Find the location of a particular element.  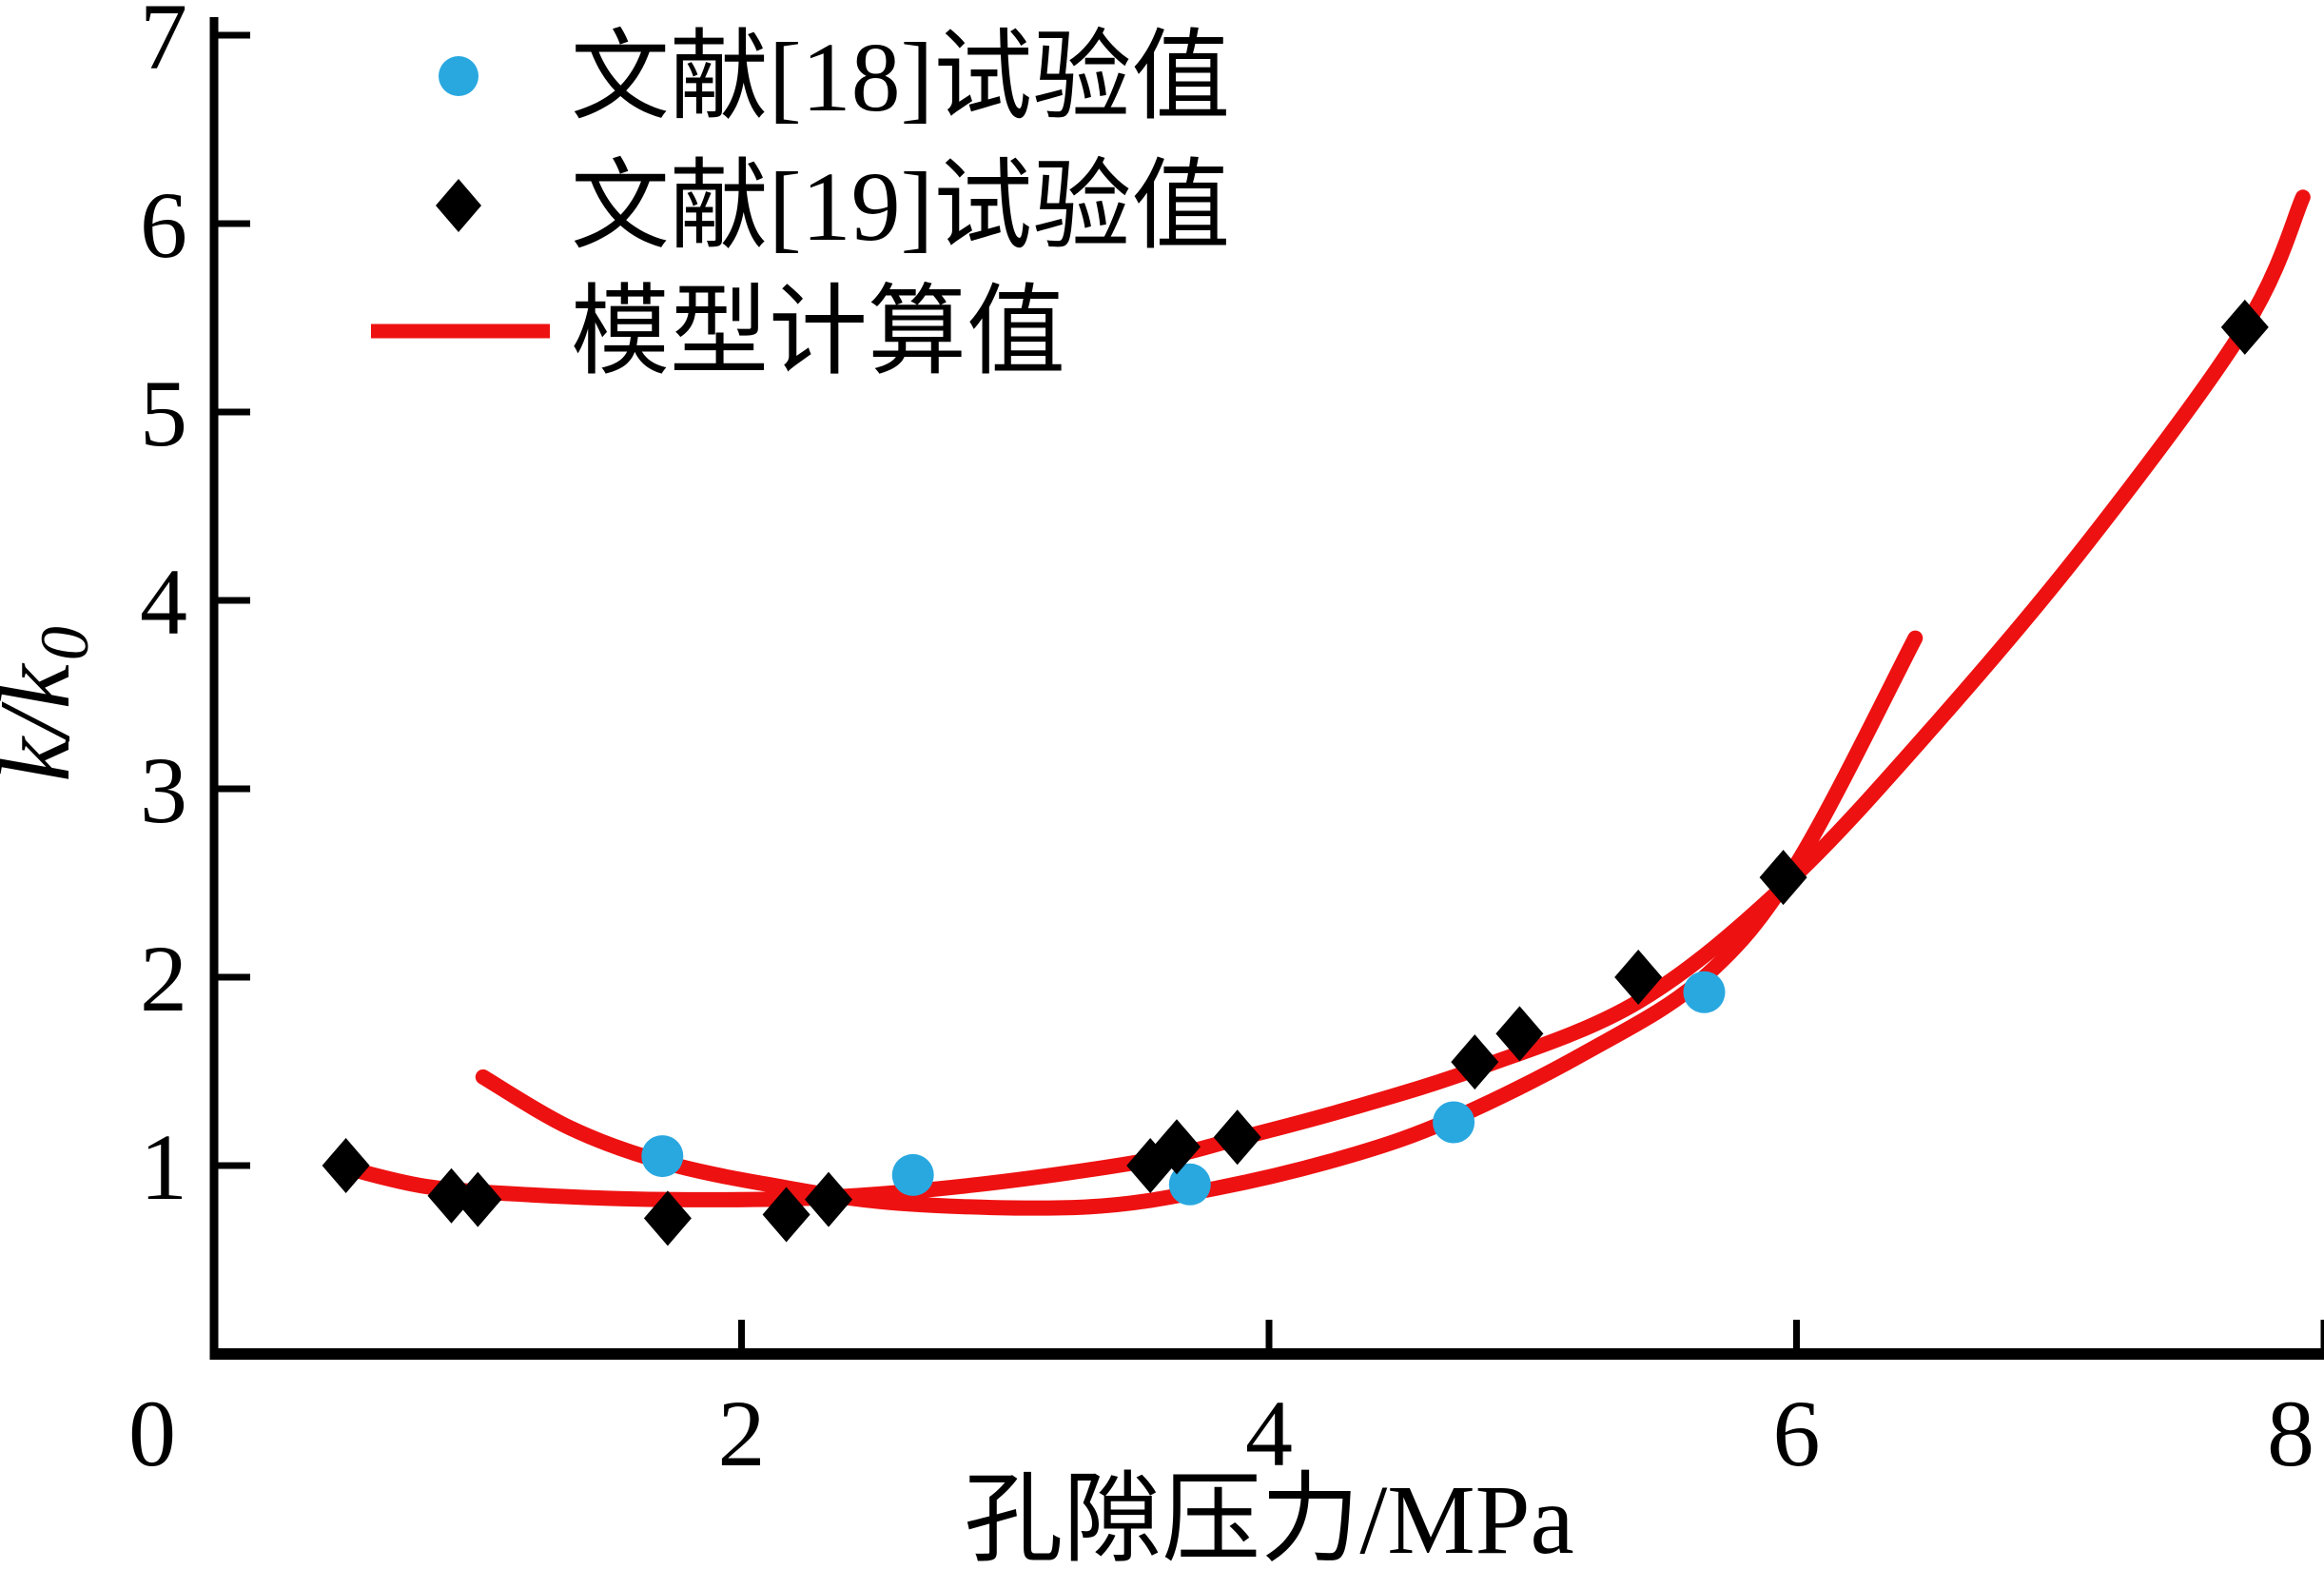

x-tick-label: 2 is located at coordinates (742, 1434).